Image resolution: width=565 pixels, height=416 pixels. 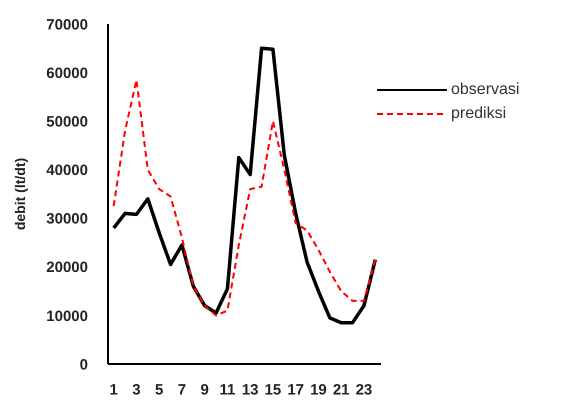 What do you see at coordinates (295, 390) in the screenshot?
I see `x-tick-label: 17` at bounding box center [295, 390].